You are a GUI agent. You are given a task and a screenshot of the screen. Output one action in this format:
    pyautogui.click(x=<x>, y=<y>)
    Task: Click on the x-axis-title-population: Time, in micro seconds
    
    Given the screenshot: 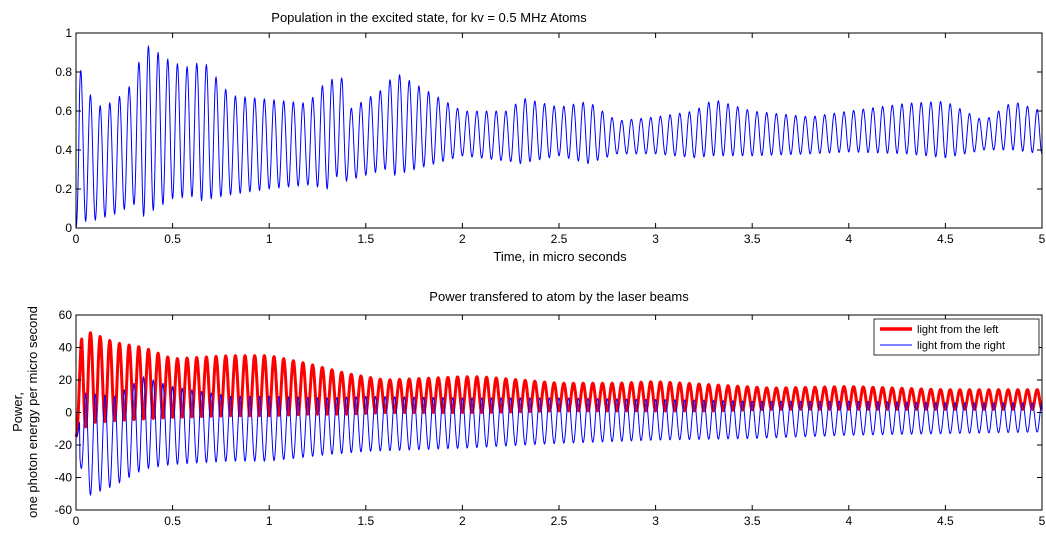 What is the action you would take?
    pyautogui.click(x=560, y=256)
    